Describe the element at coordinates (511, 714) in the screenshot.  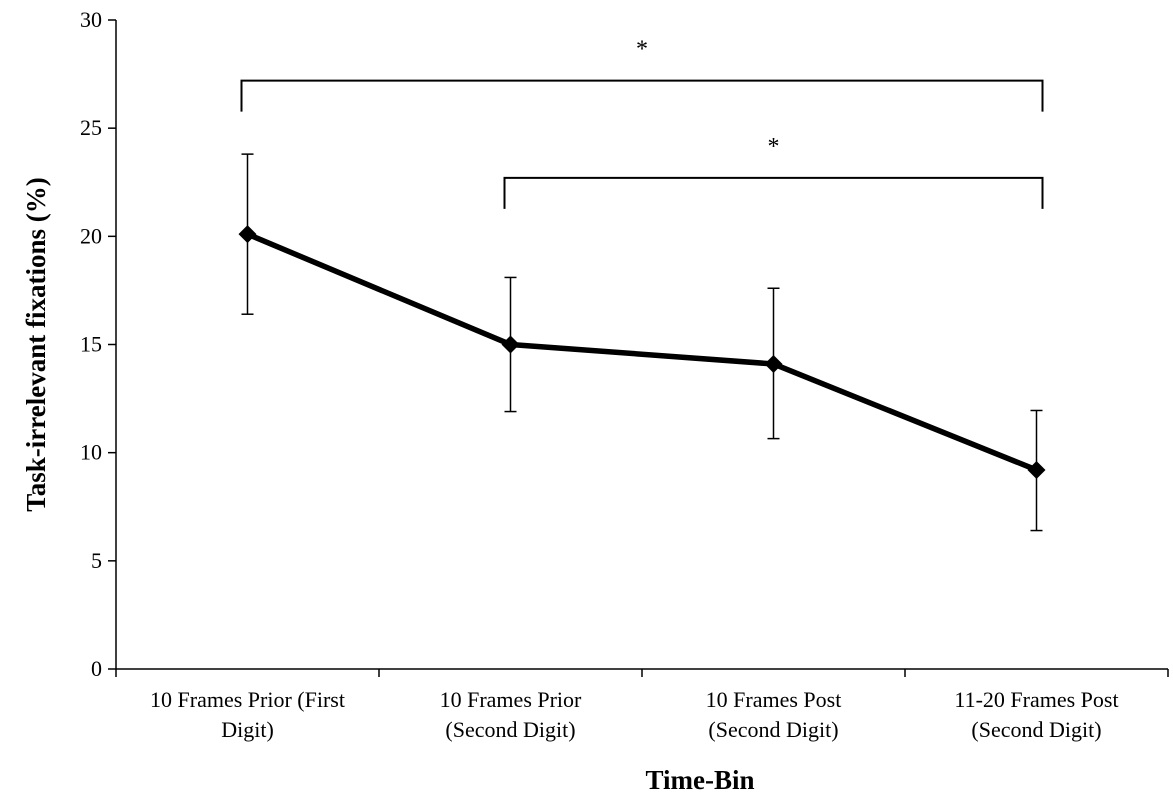
I see `x-tick-label: 10 Frames Prior (Second Digit)` at that location.